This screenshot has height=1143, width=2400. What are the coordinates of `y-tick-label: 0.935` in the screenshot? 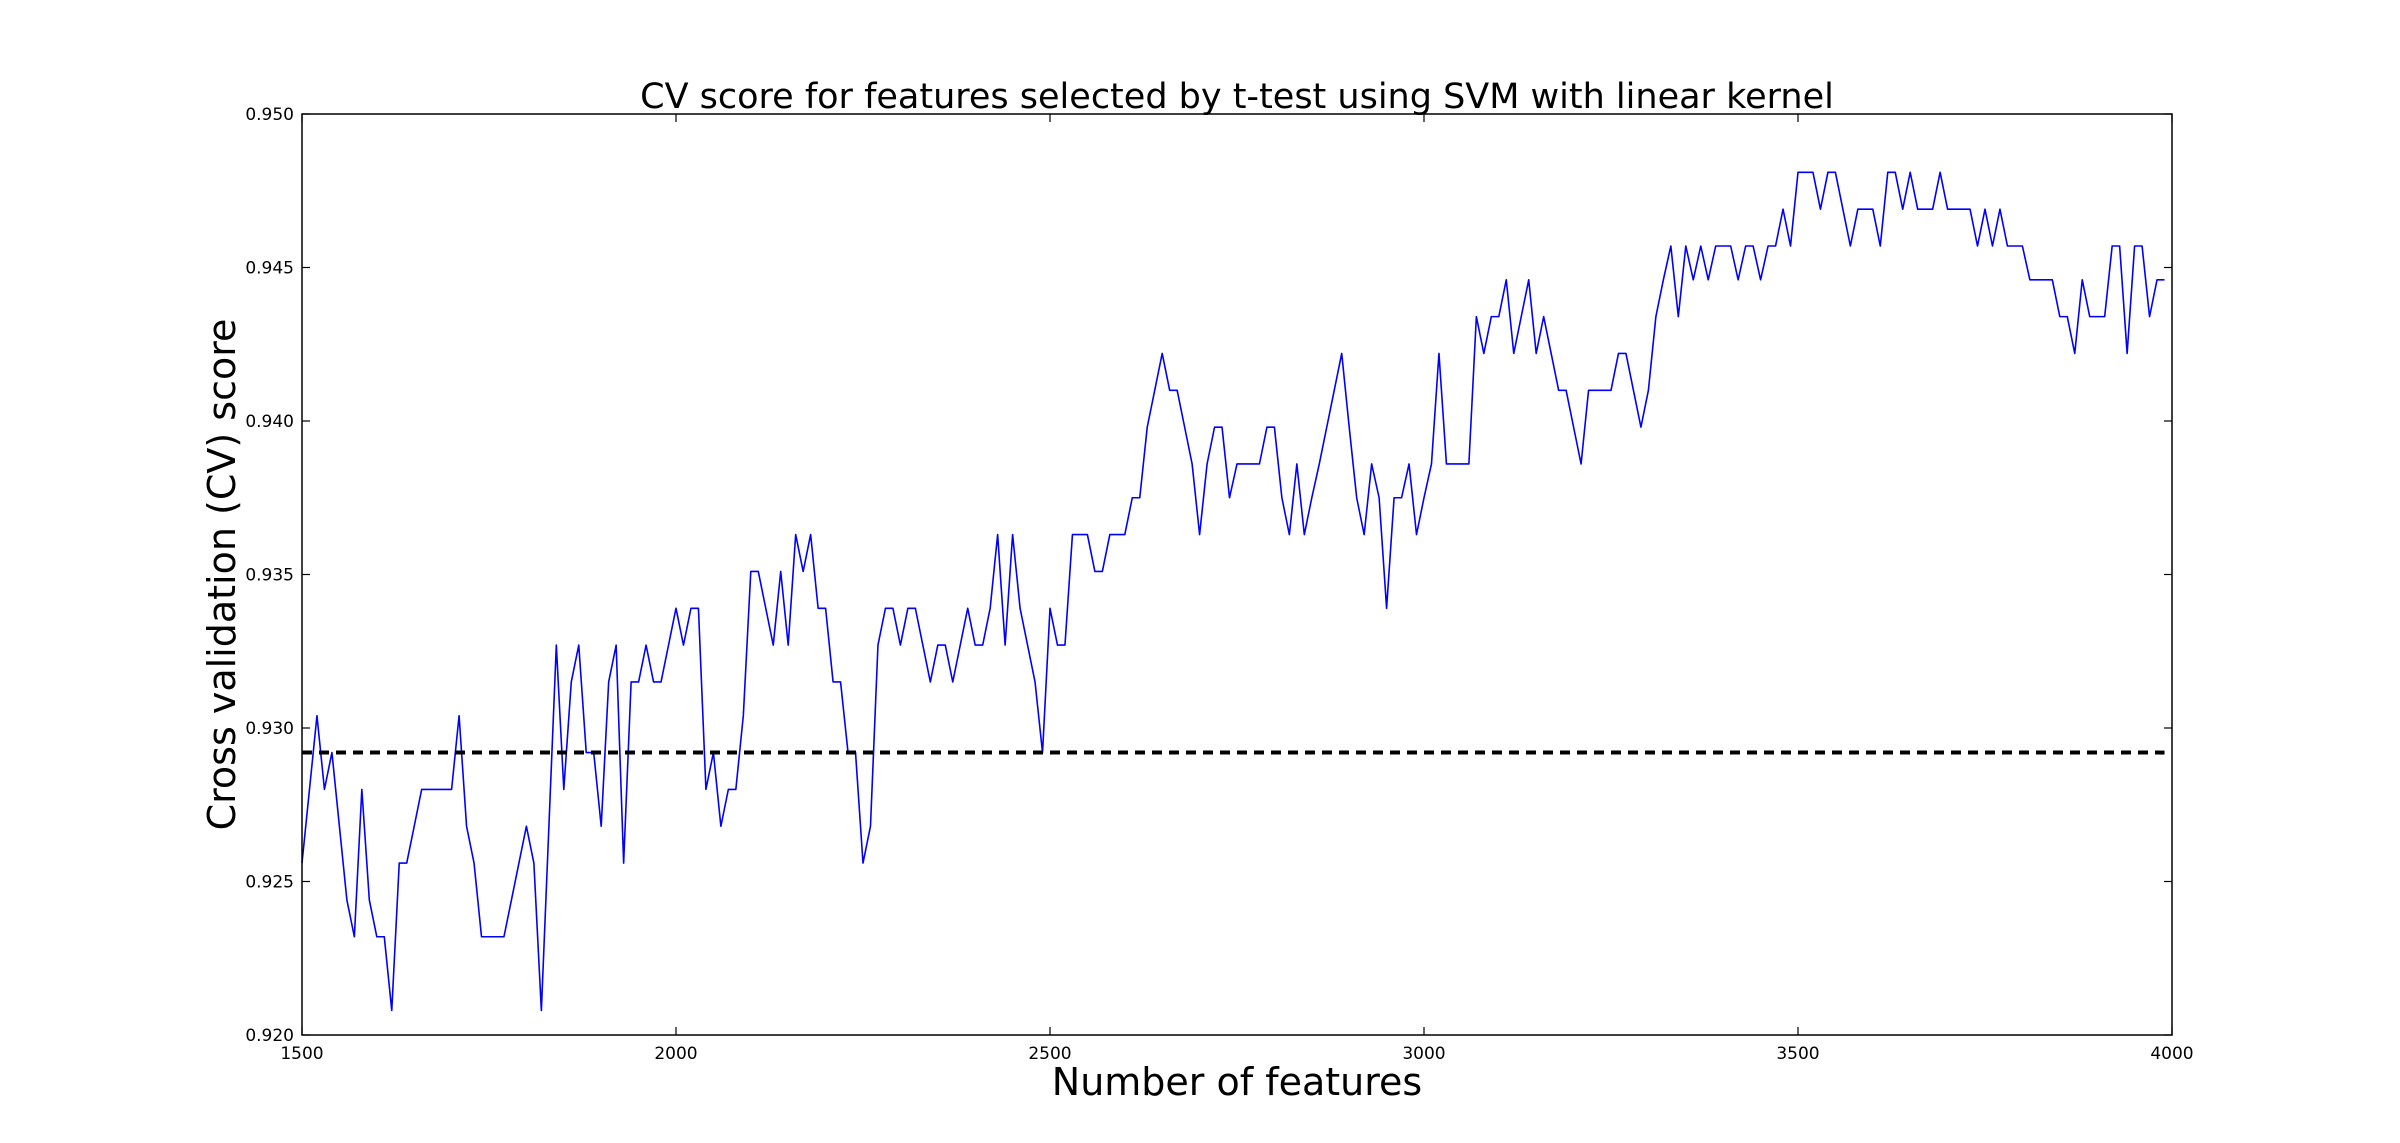 It's located at (269, 576).